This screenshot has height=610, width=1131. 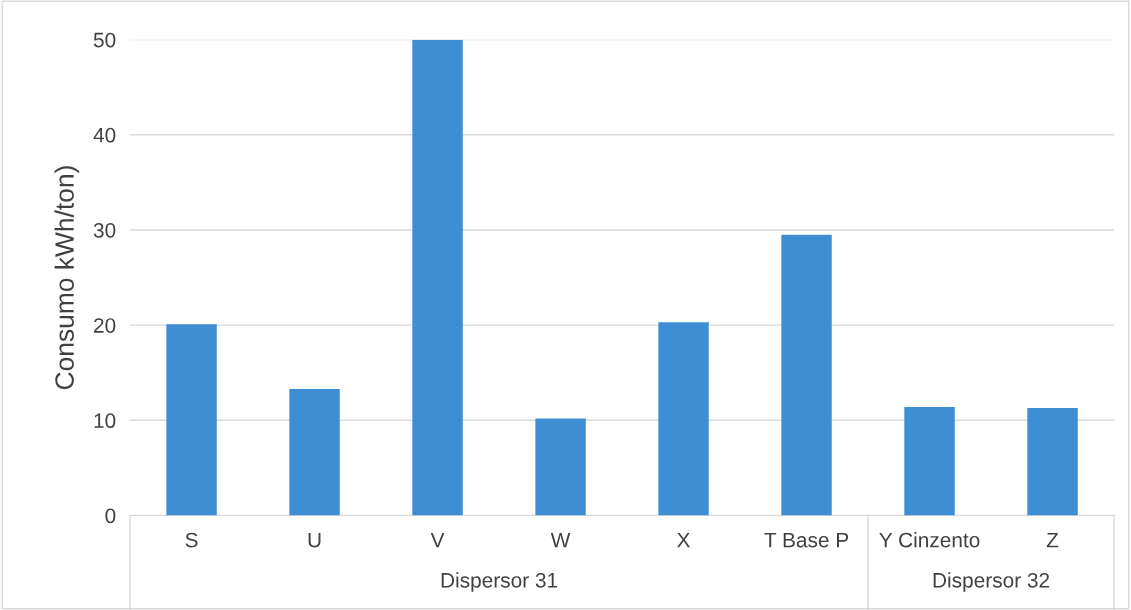 I want to click on x-tick-label: V, so click(x=437, y=540).